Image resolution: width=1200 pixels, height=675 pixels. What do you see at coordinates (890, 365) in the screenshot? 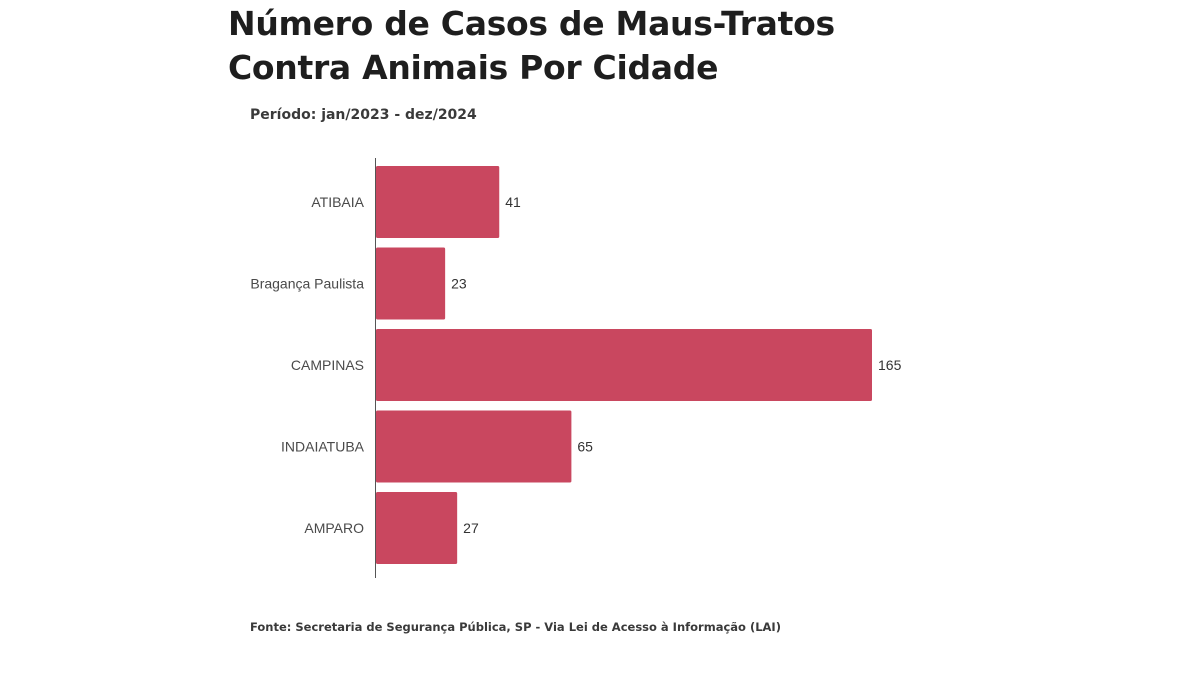
I see `value-label-campinas: 165` at bounding box center [890, 365].